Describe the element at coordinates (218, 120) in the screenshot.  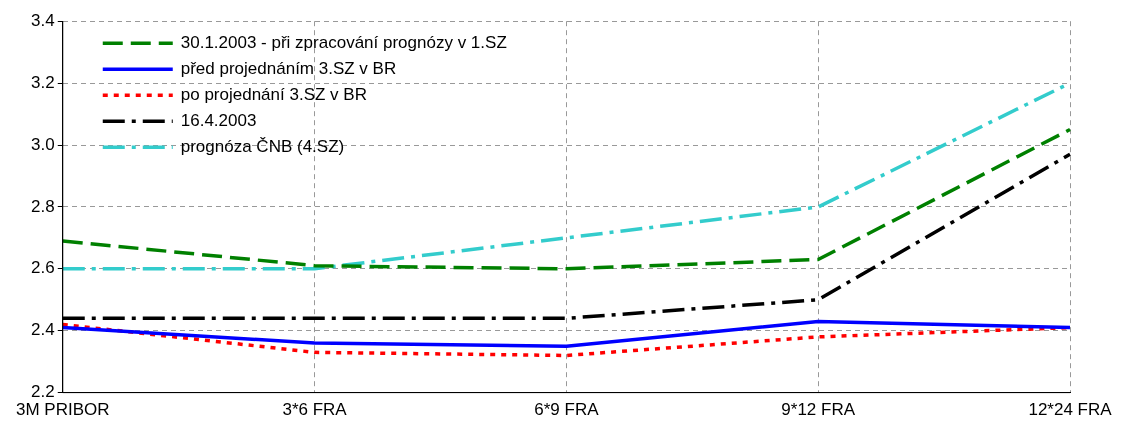
I see `legend-label: 16.4.2003` at that location.